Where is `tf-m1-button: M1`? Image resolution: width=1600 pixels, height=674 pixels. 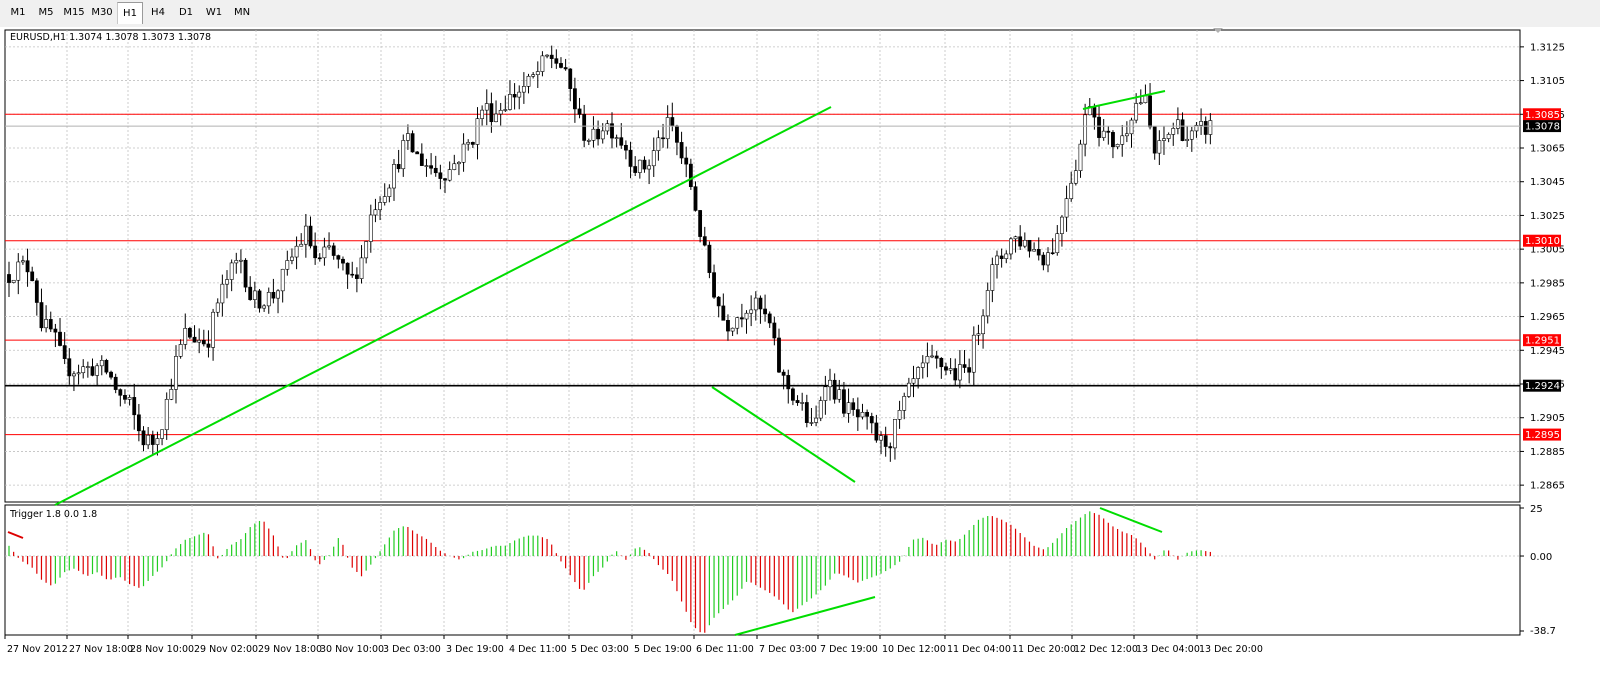
tf-m1-button: M1 is located at coordinates (18, 12).